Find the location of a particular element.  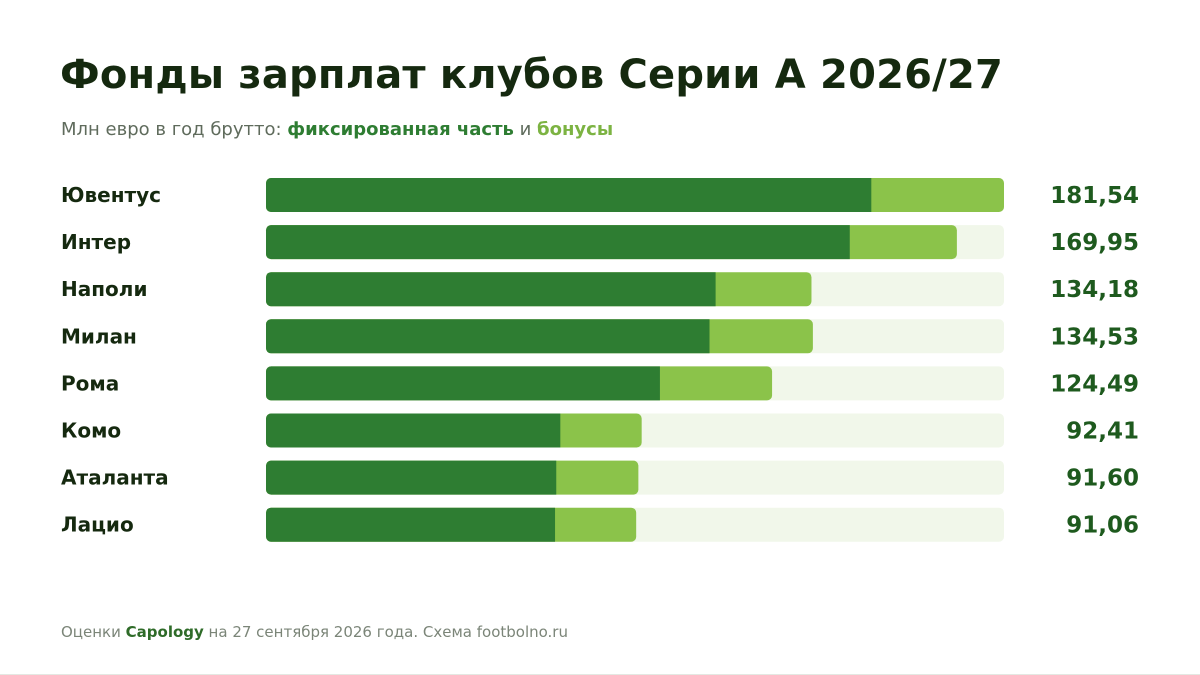

category-label: Милан is located at coordinates (99, 336).